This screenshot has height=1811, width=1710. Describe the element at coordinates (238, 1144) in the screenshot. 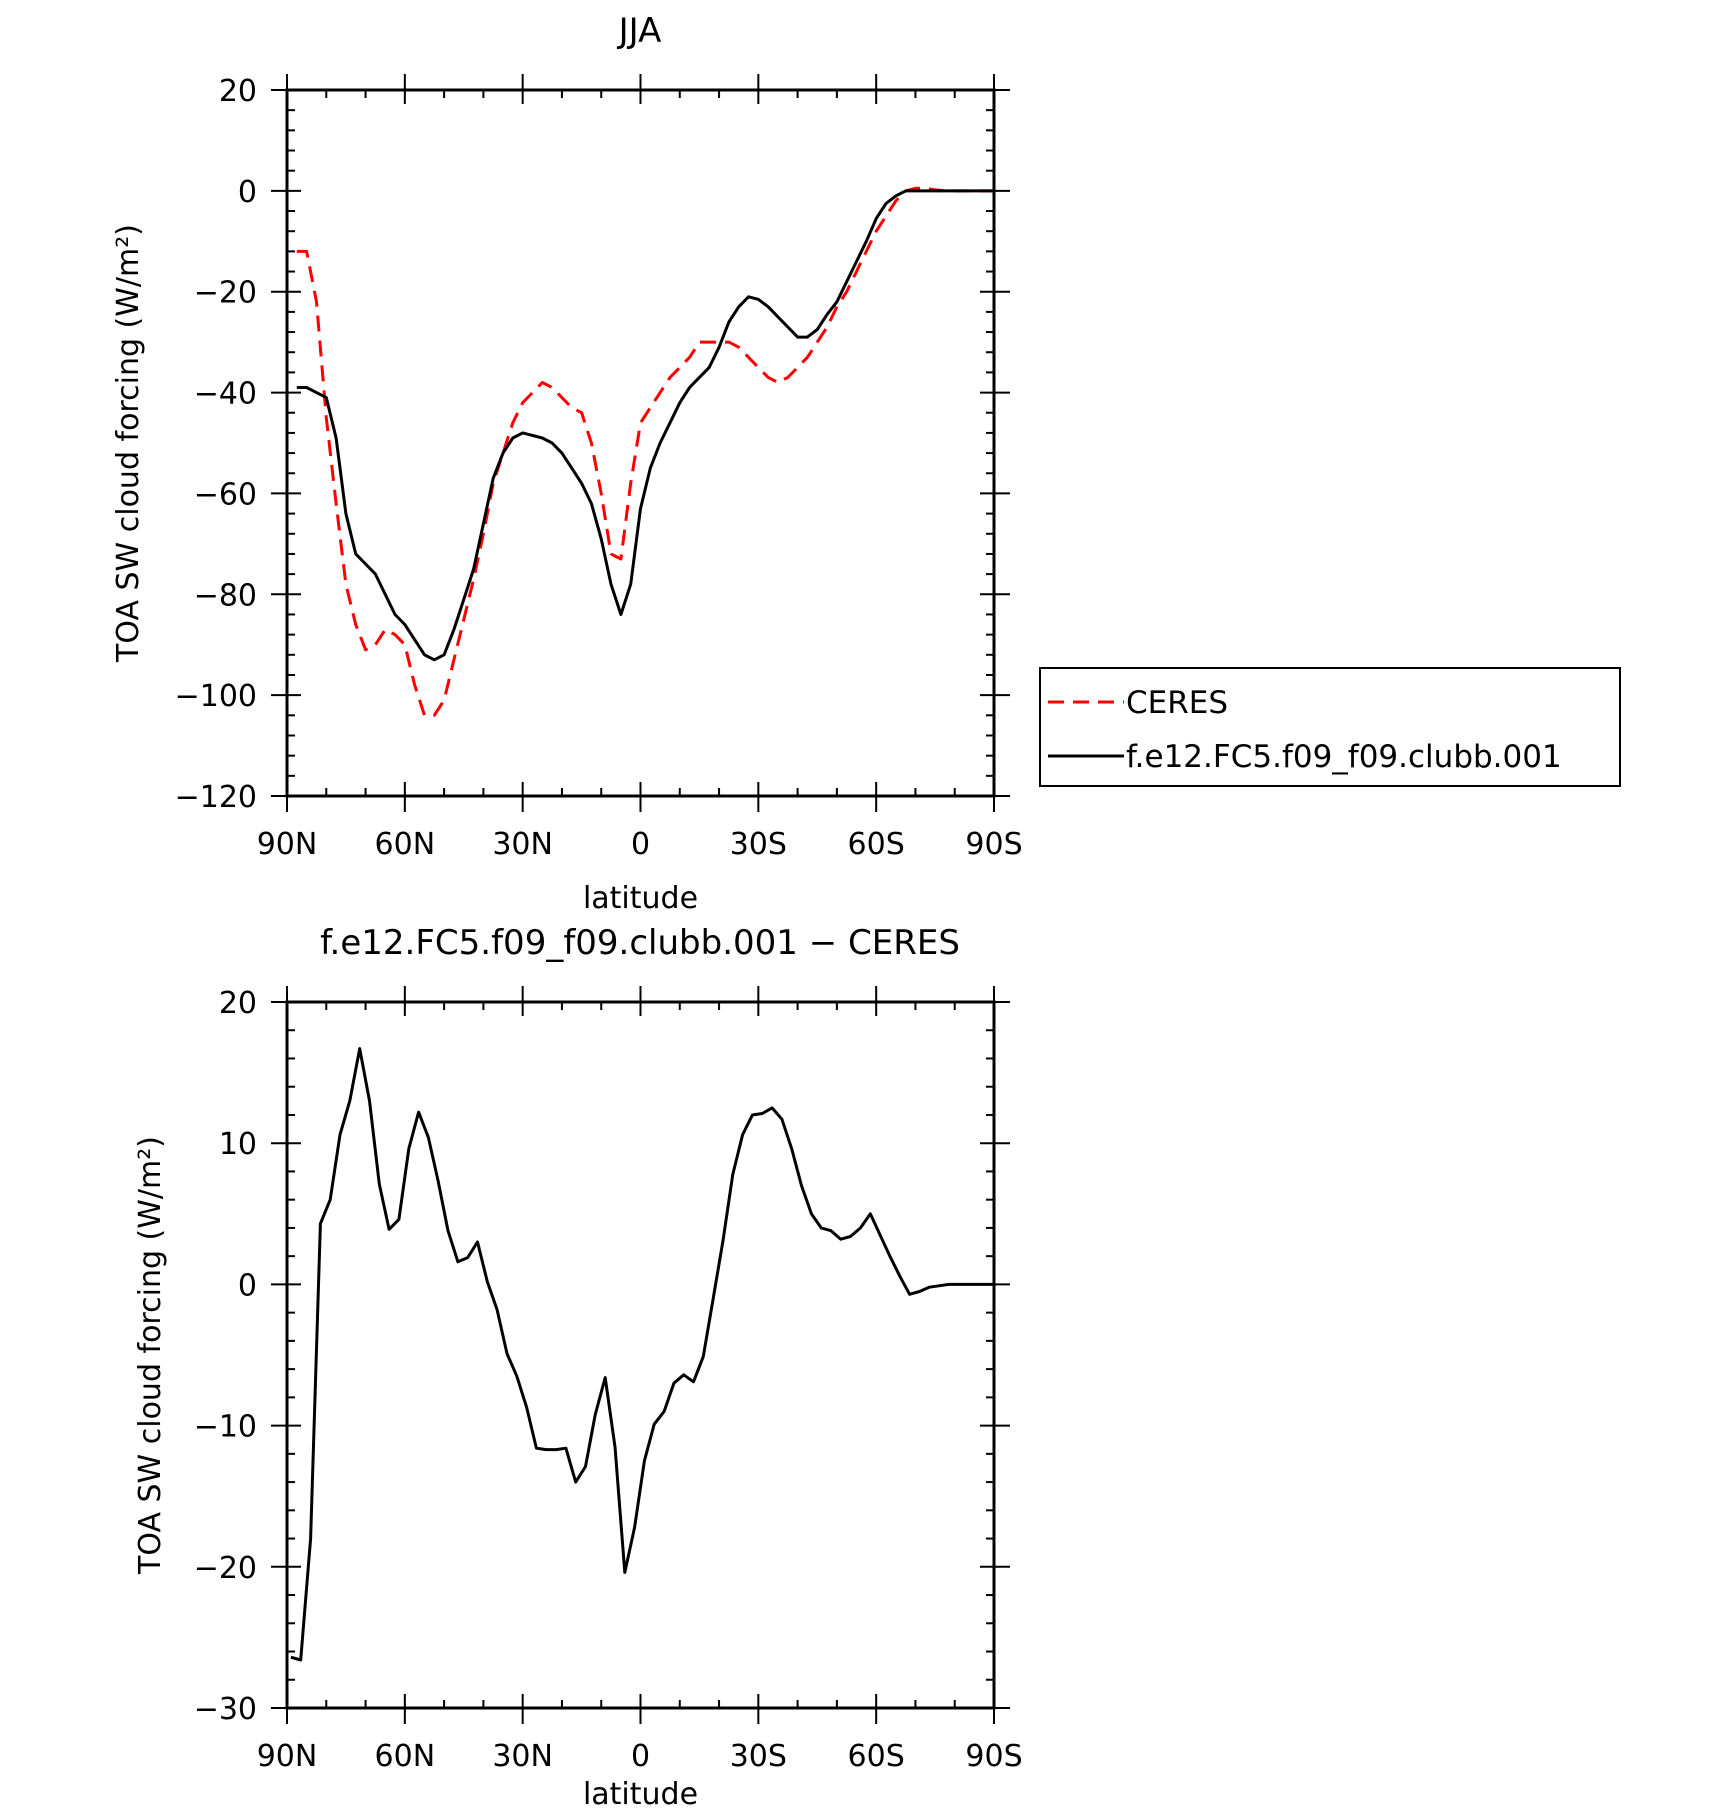

I see `bottom-y-tick-label: 10` at that location.